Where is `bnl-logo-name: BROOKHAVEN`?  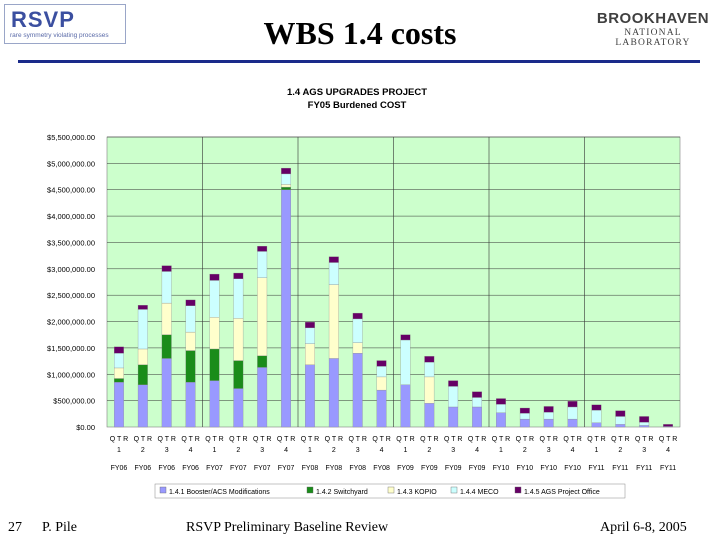
bnl-logo-name: BROOKHAVEN is located at coordinates (653, 18).